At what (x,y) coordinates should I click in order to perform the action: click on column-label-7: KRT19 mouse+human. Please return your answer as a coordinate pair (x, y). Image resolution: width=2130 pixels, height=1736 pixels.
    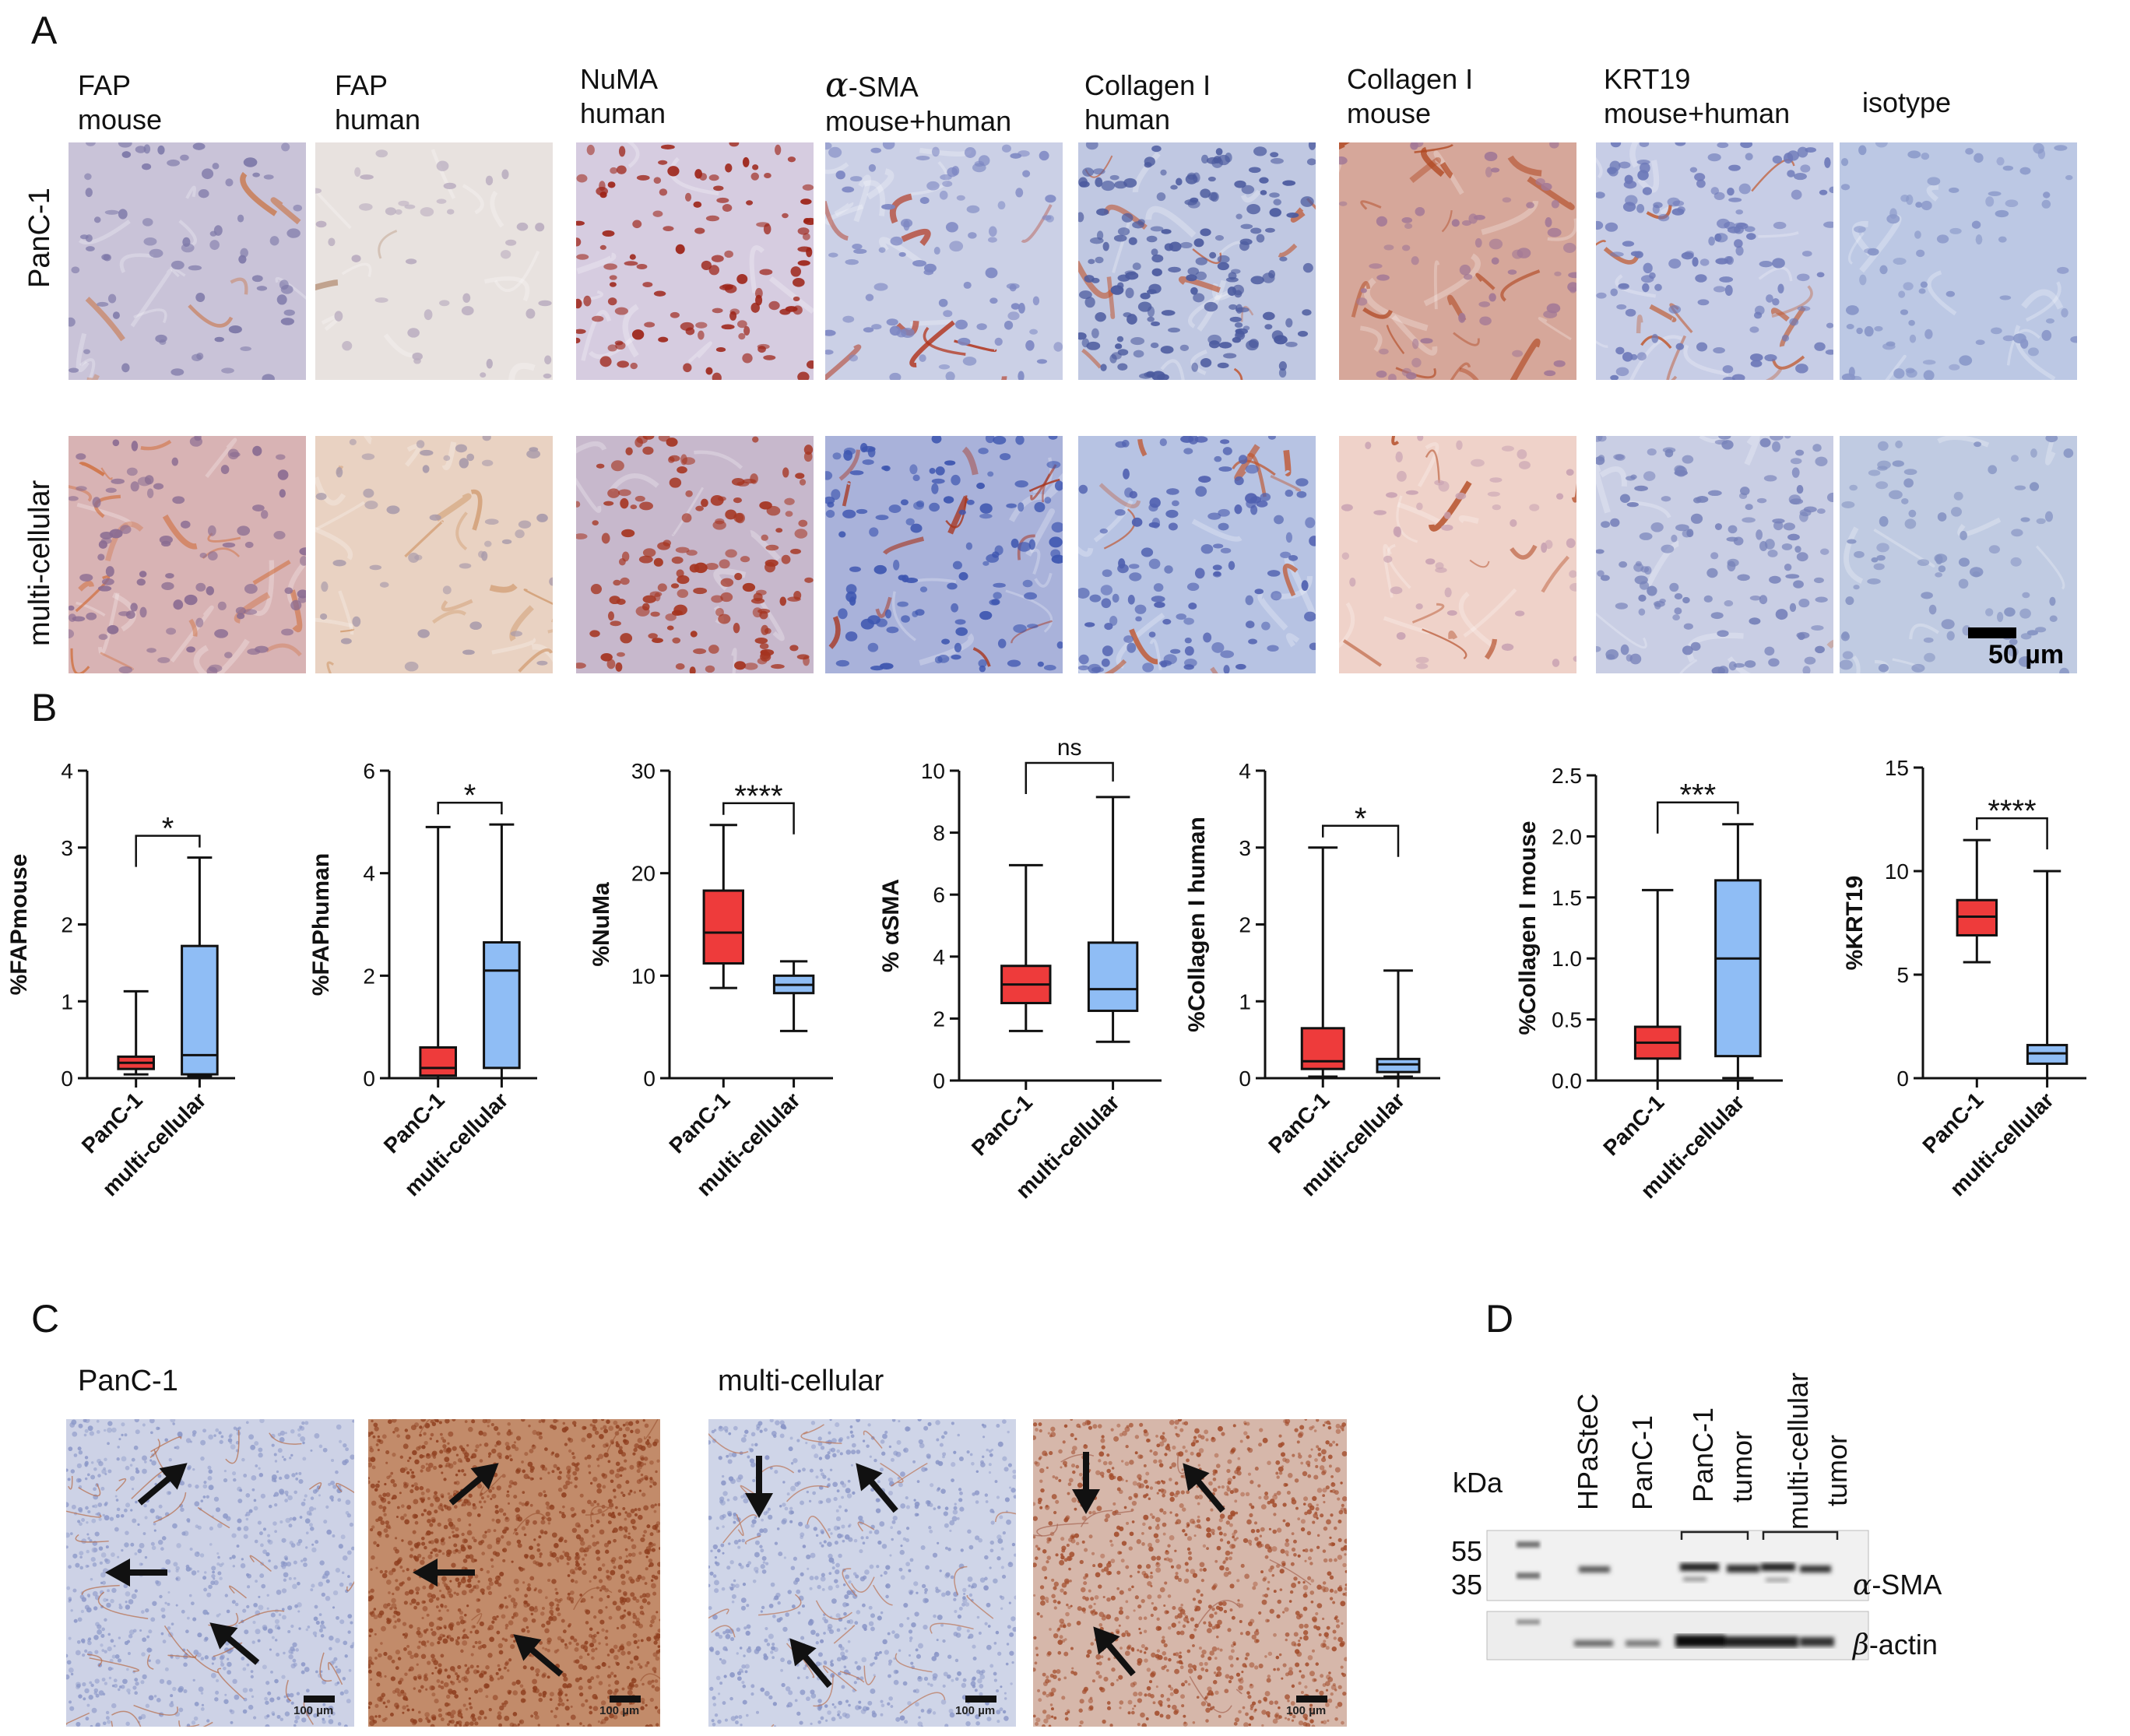
    Looking at the image, I should click on (1697, 96).